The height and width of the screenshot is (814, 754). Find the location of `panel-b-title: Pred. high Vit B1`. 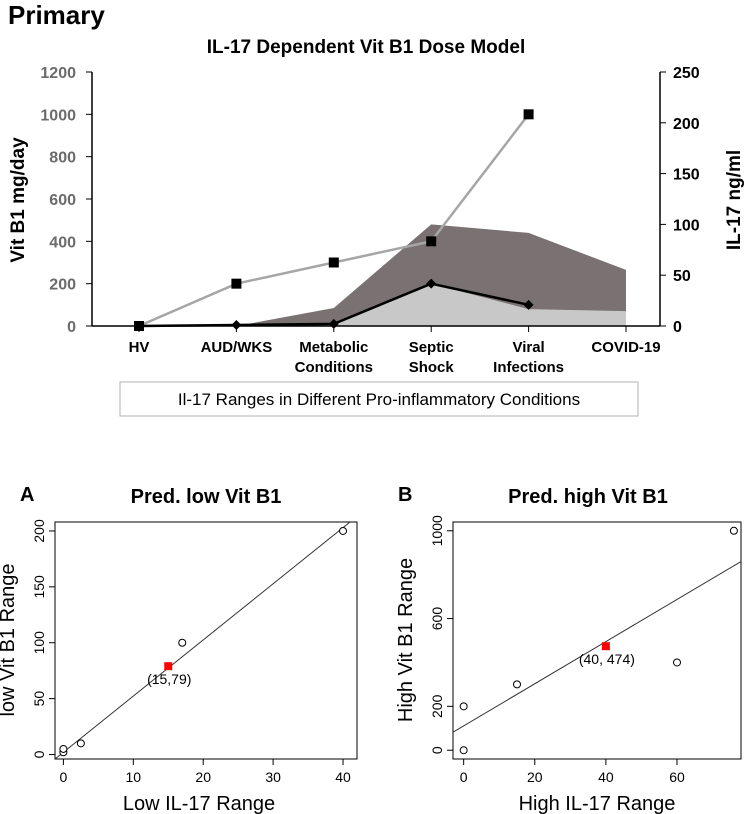

panel-b-title: Pred. high Vit B1 is located at coordinates (588, 497).